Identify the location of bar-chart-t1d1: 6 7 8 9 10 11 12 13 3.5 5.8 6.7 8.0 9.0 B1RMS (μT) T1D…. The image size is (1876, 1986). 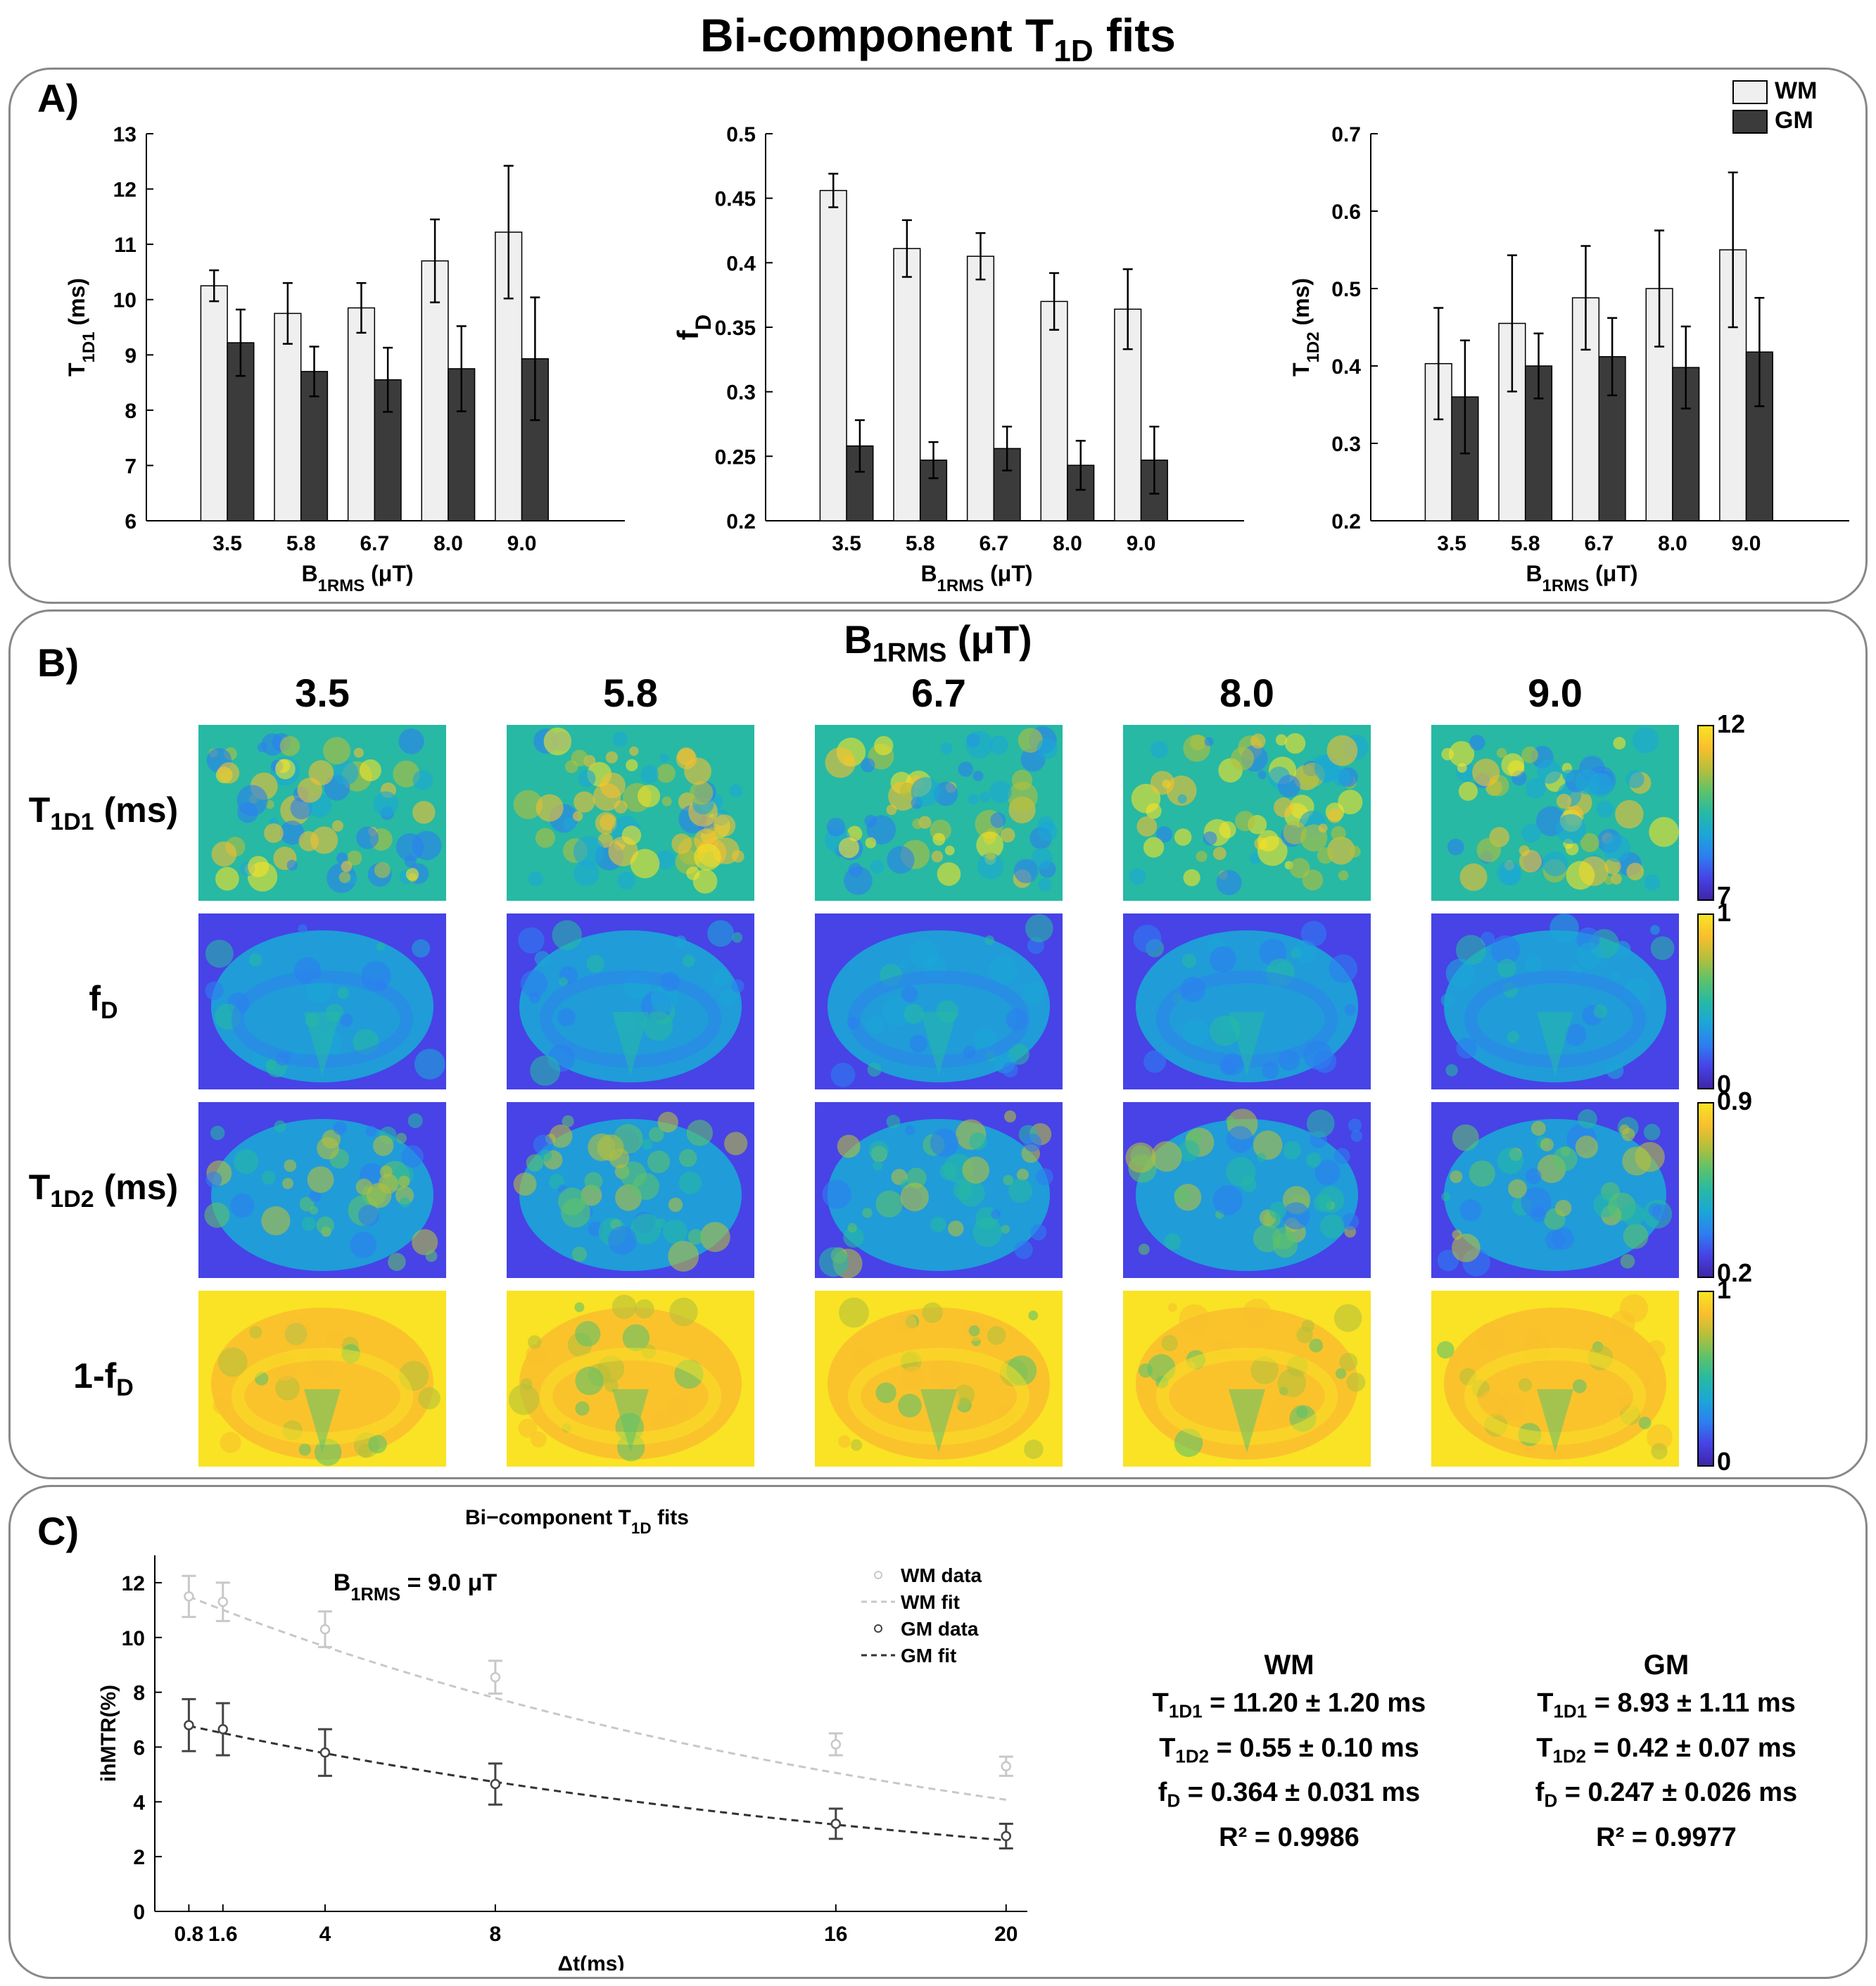
(344, 359).